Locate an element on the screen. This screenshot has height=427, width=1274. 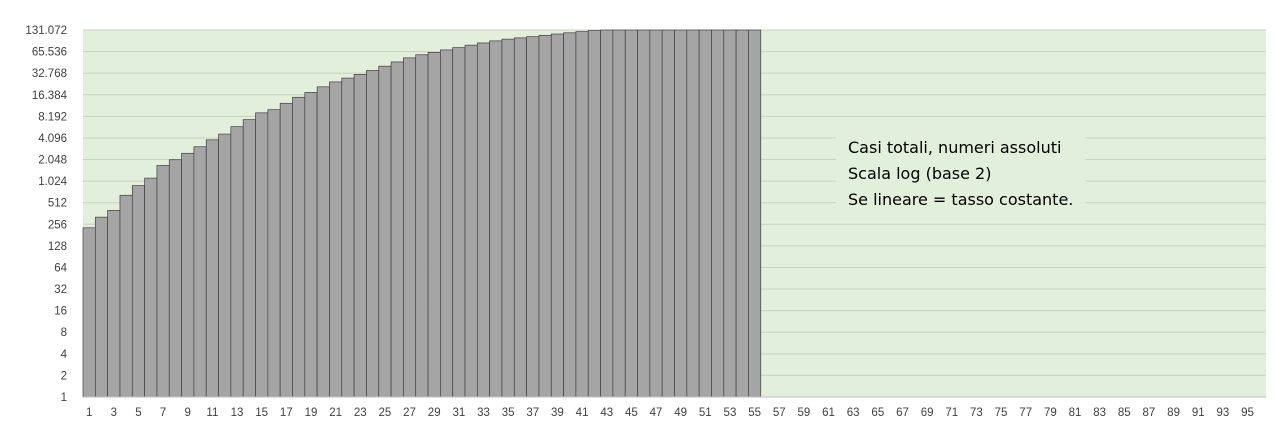
x-tick-label: 73 is located at coordinates (976, 413).